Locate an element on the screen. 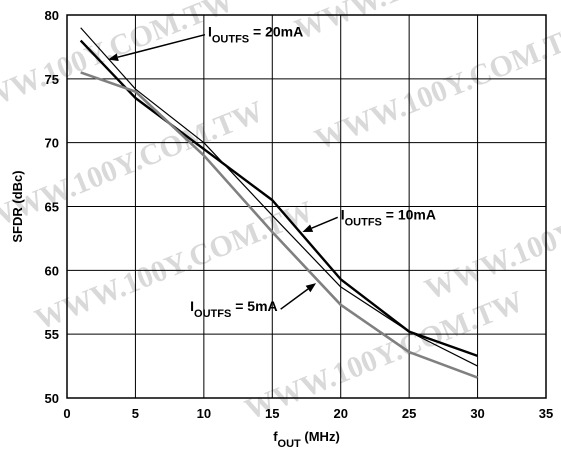 The width and height of the screenshot is (561, 454). x-tick-labels: 0 5 10 15 20 25 30 35 is located at coordinates (308, 413).